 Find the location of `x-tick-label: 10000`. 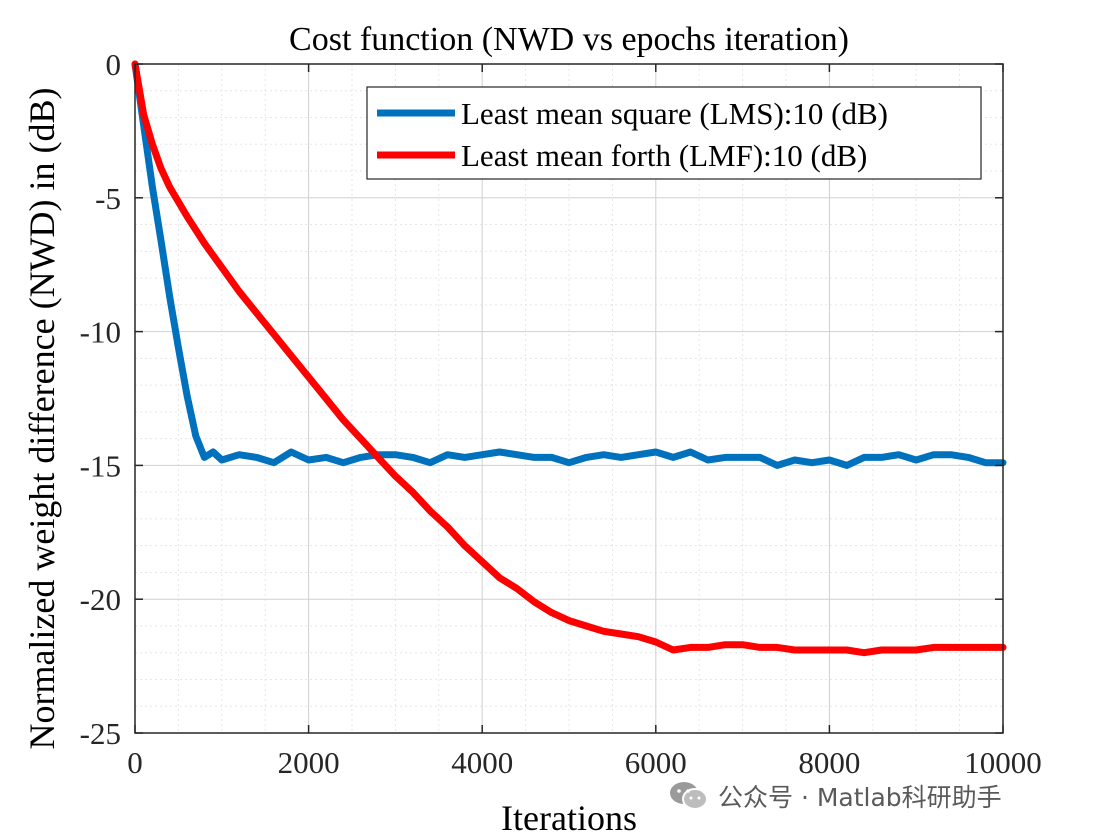

x-tick-label: 10000 is located at coordinates (1003, 762).